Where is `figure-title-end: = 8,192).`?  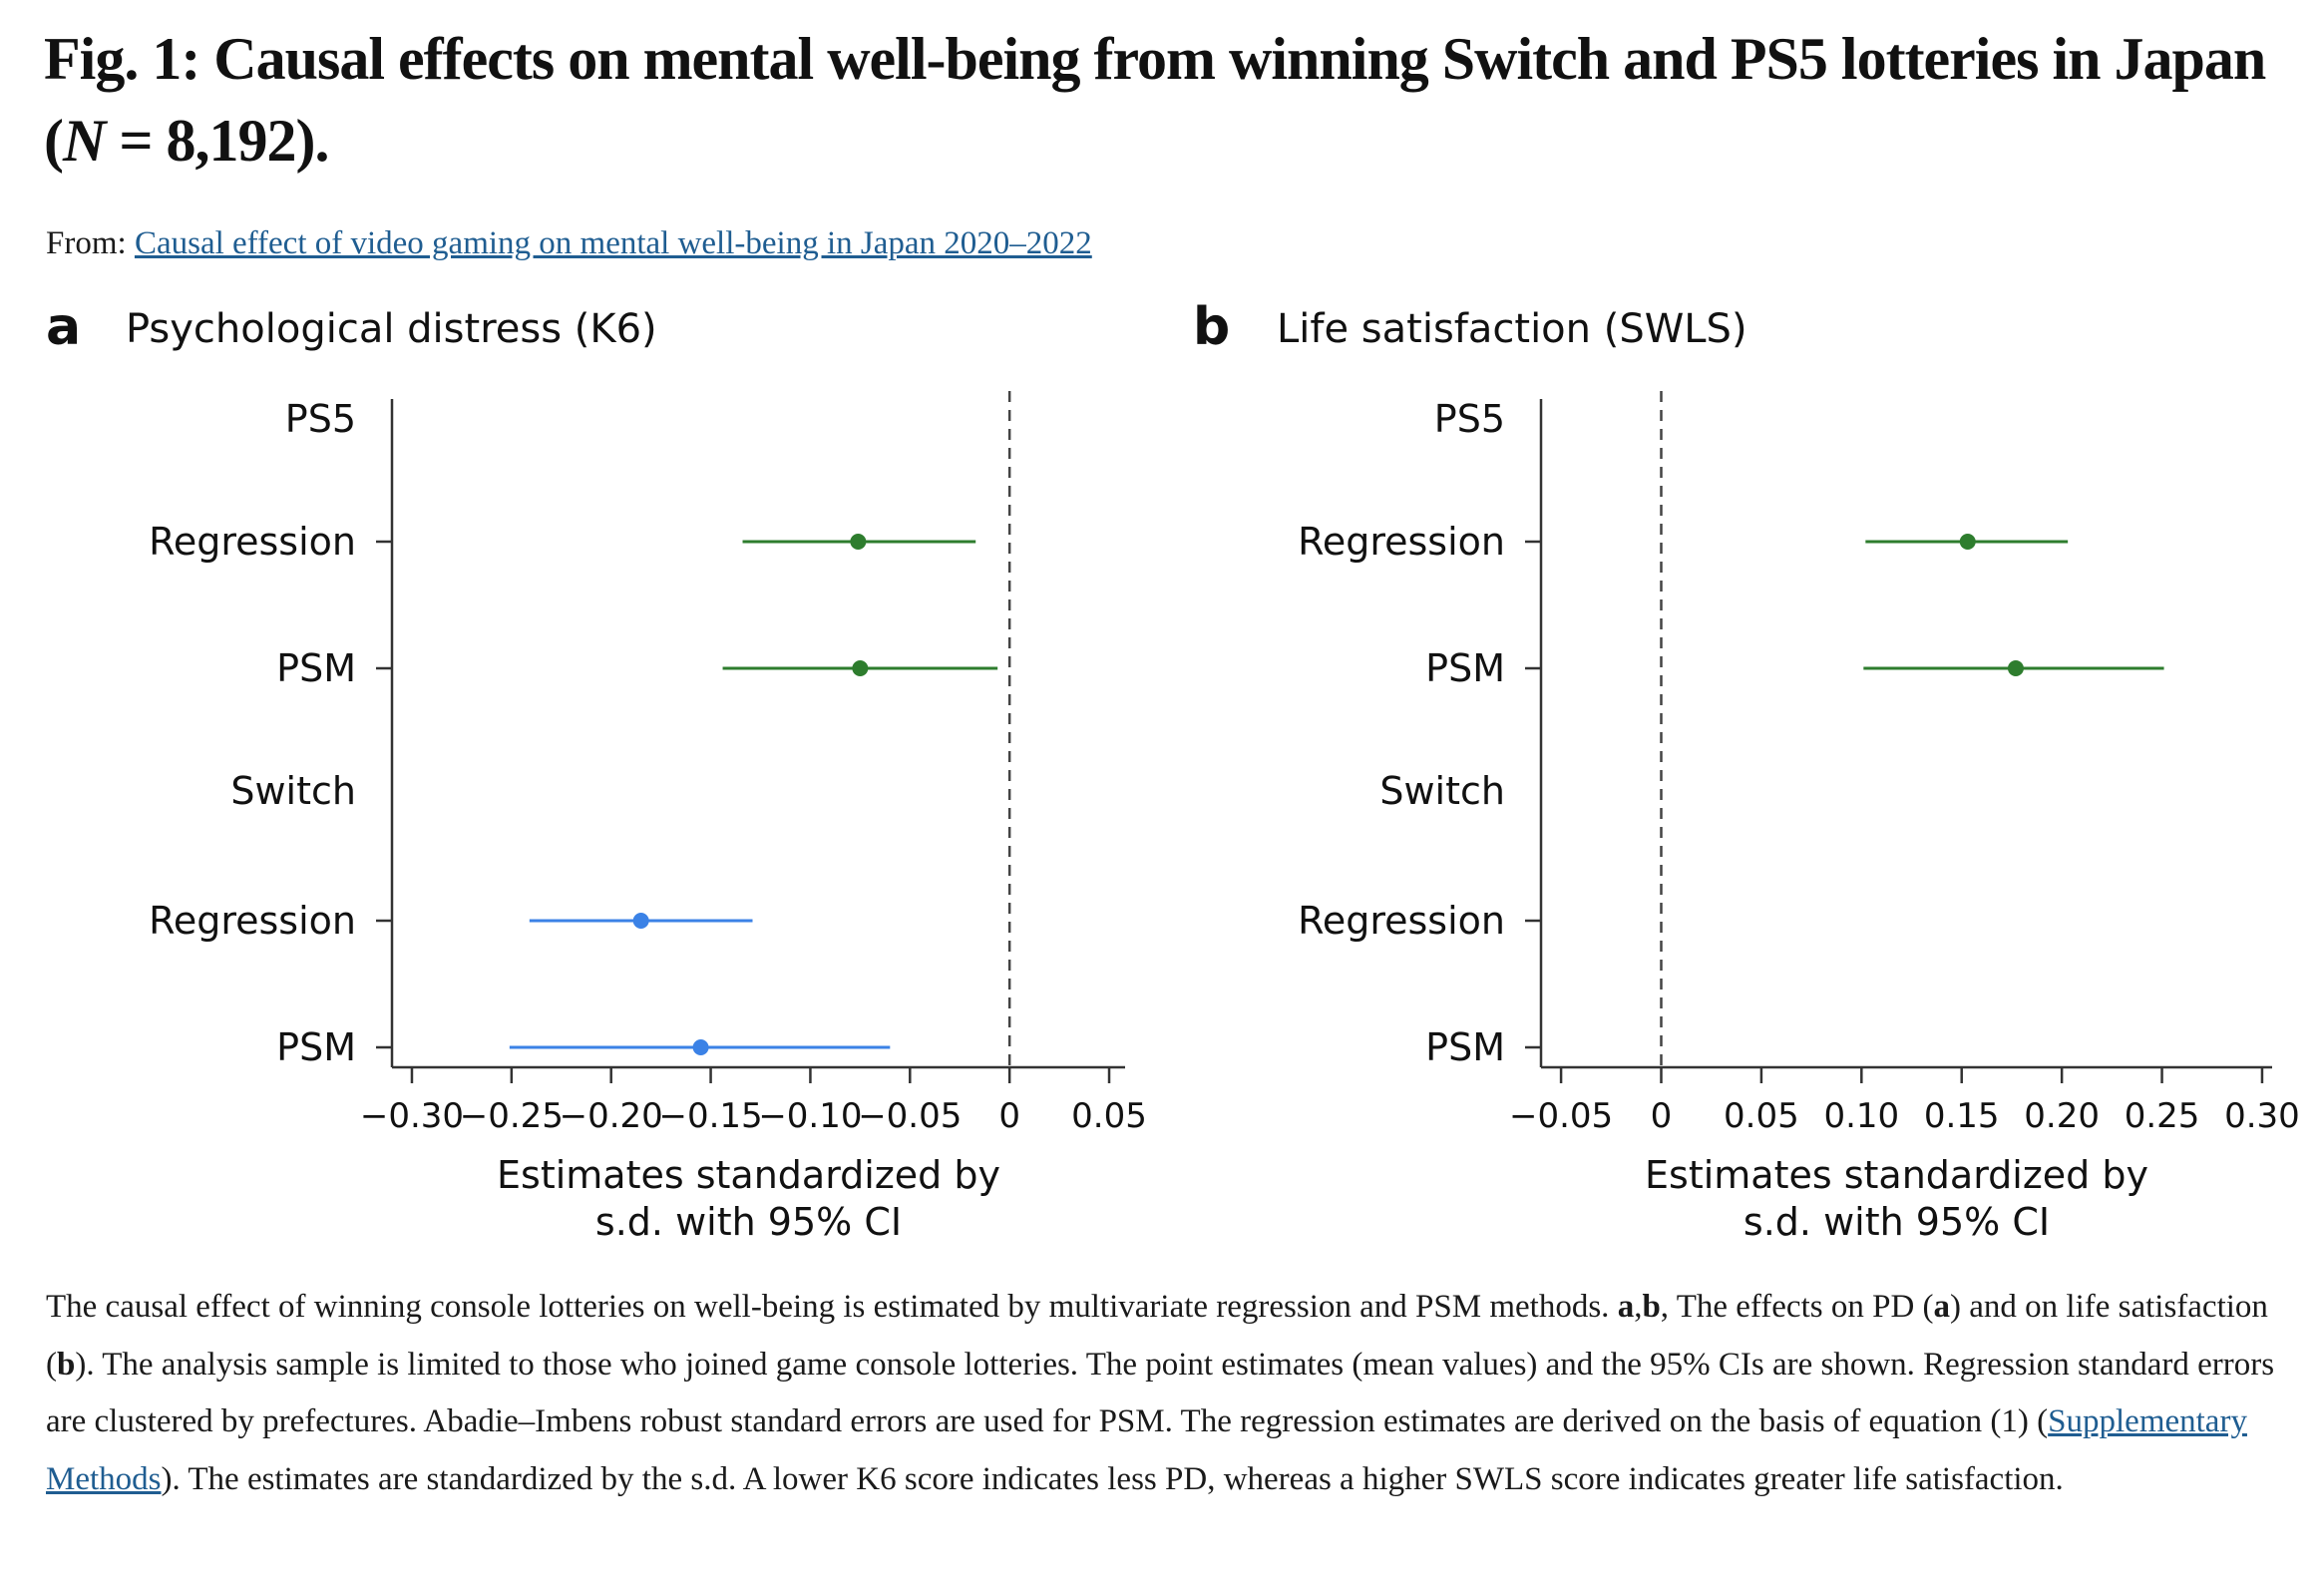 figure-title-end: = 8,192). is located at coordinates (217, 141).